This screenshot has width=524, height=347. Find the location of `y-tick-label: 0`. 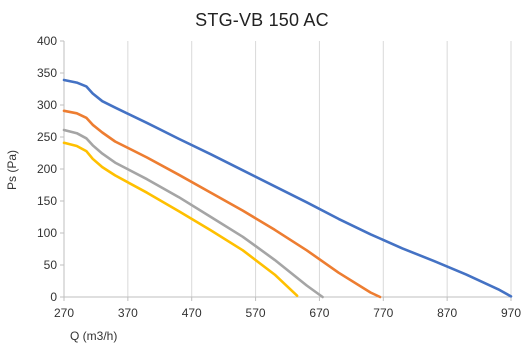

y-tick-label: 0 is located at coordinates (53, 297).